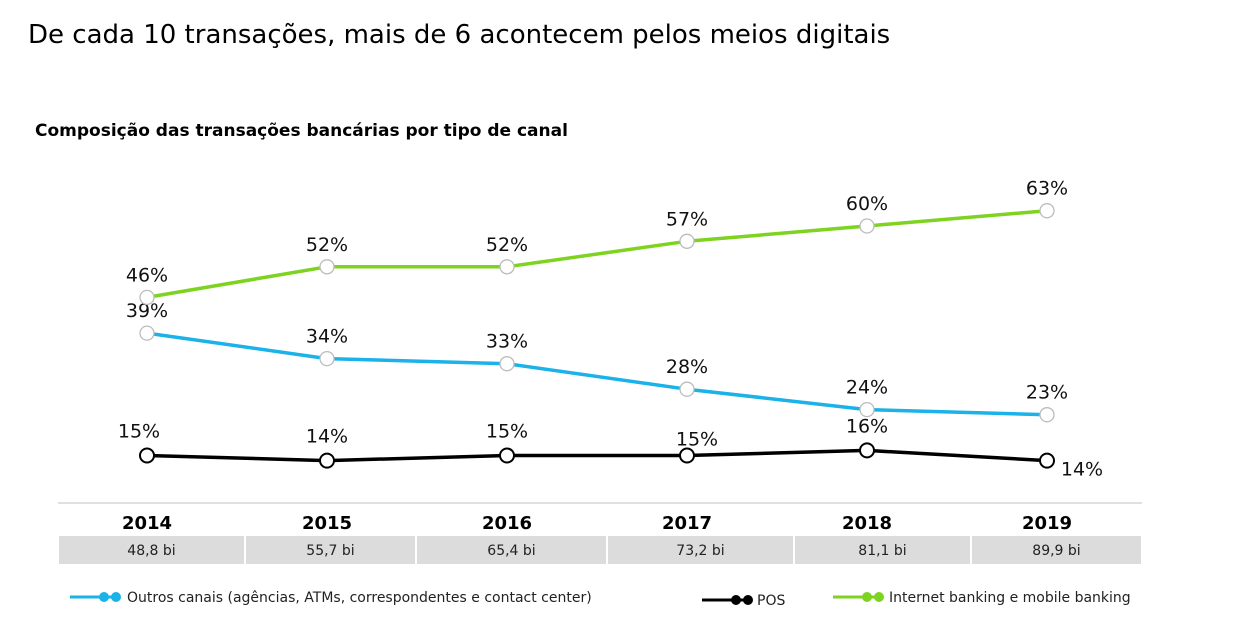  I want to click on series-outros-canais-data-label: 23%, so click(1047, 393).